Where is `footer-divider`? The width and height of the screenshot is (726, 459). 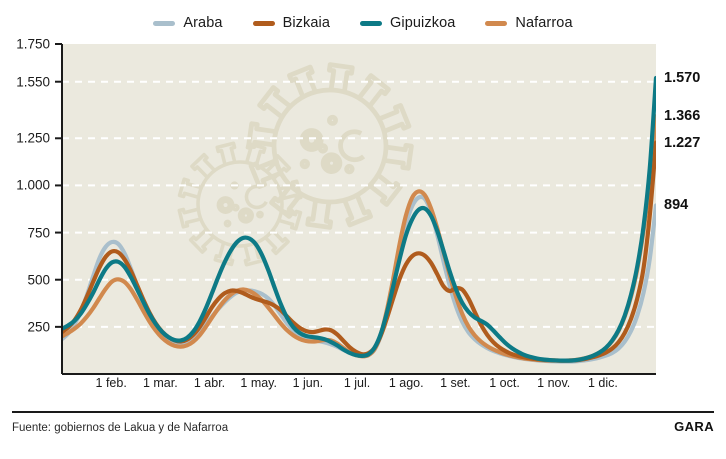 footer-divider is located at coordinates (363, 412).